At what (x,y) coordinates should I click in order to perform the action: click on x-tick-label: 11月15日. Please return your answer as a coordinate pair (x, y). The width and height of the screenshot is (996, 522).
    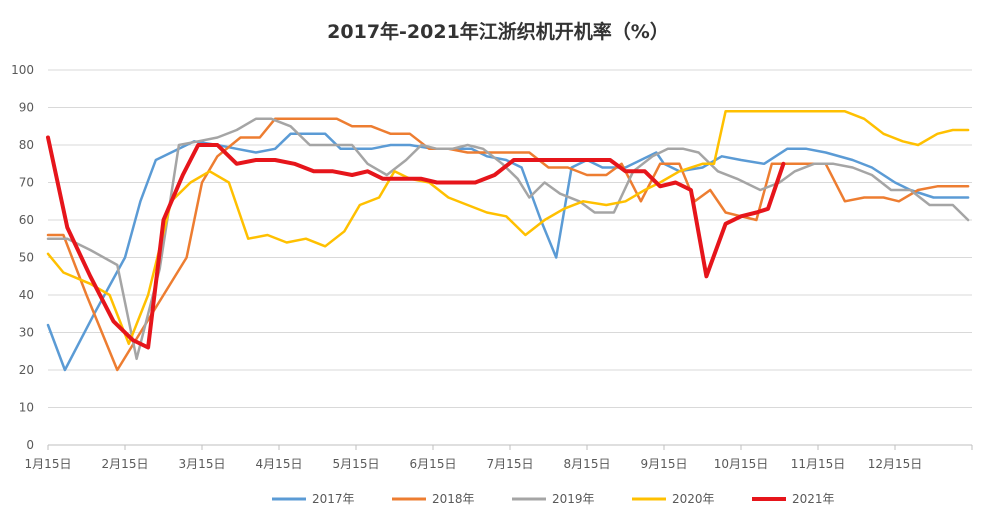
    Looking at the image, I should click on (818, 464).